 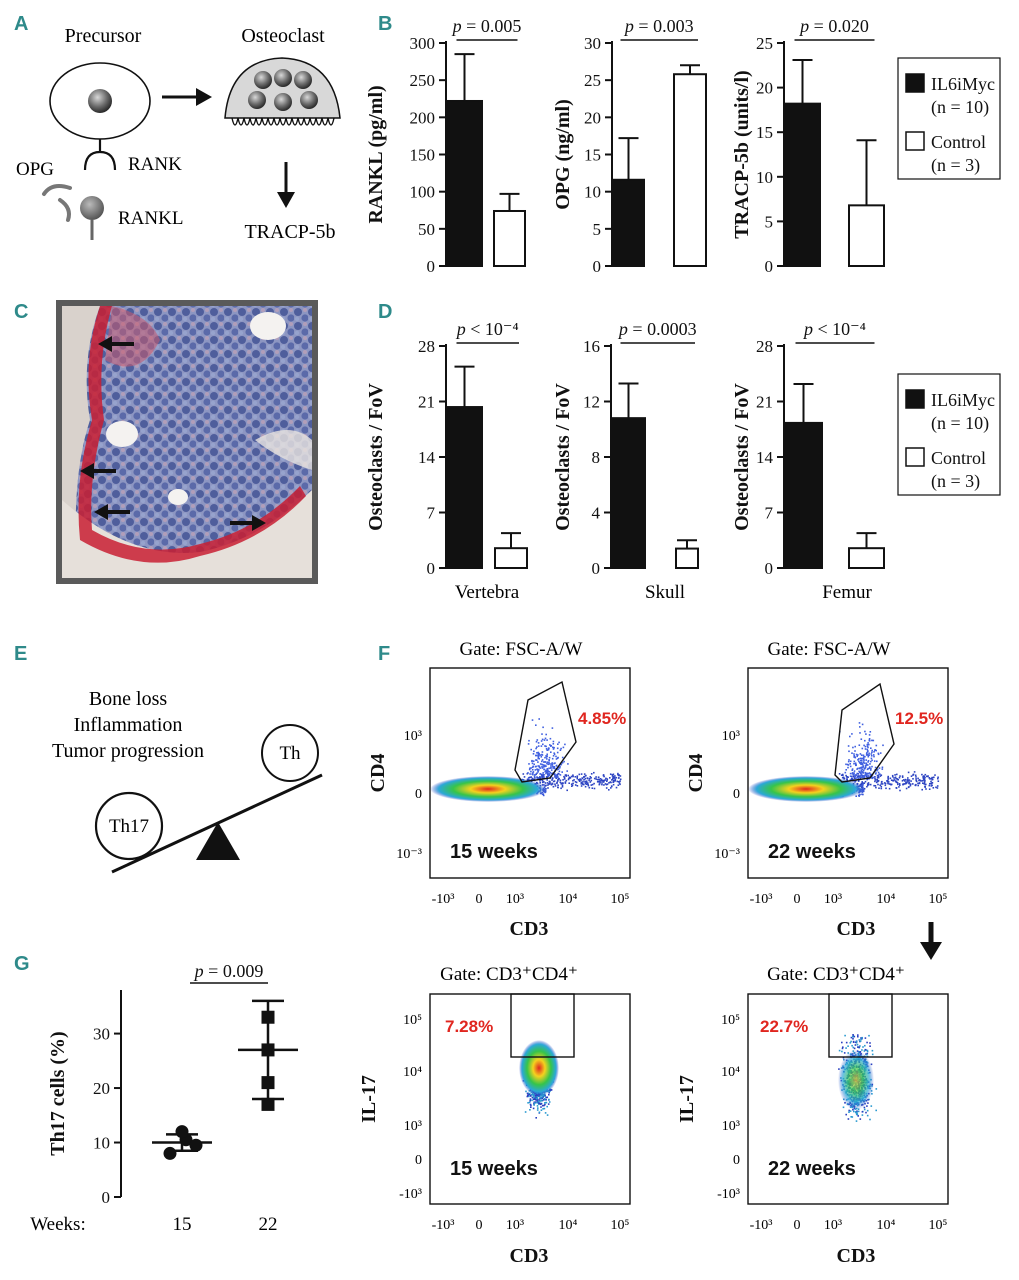 What do you see at coordinates (384, 654) in the screenshot?
I see `panel-label-f: F` at bounding box center [384, 654].